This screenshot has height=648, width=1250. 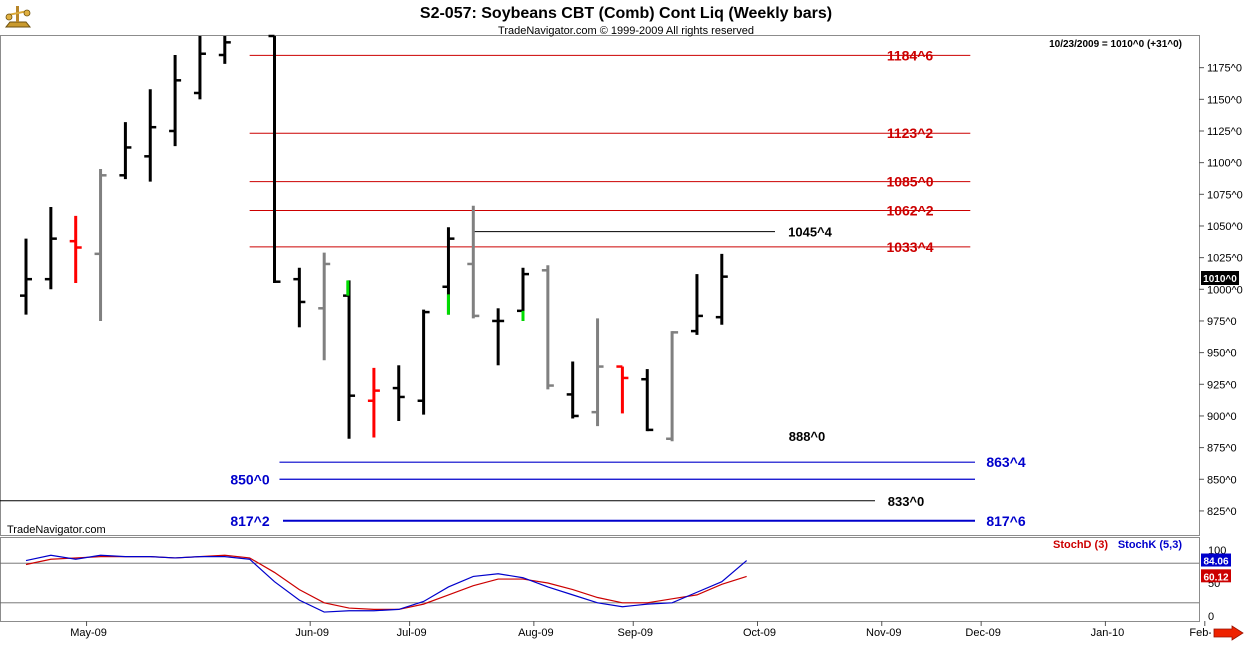 What do you see at coordinates (18, 17) in the screenshot?
I see `tradenavigator-logo-icon` at bounding box center [18, 17].